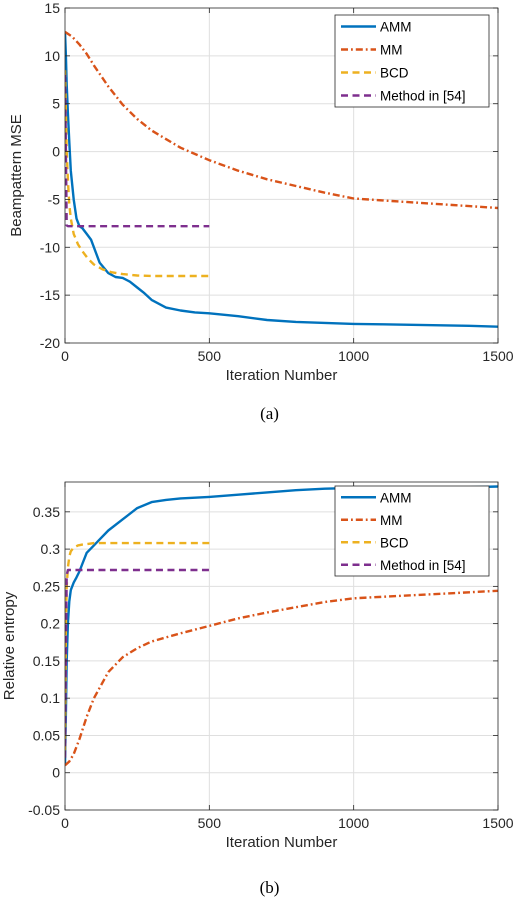 This screenshot has width=514, height=900. Describe the element at coordinates (56, 104) in the screenshot. I see `y-tick-label: 5` at that location.